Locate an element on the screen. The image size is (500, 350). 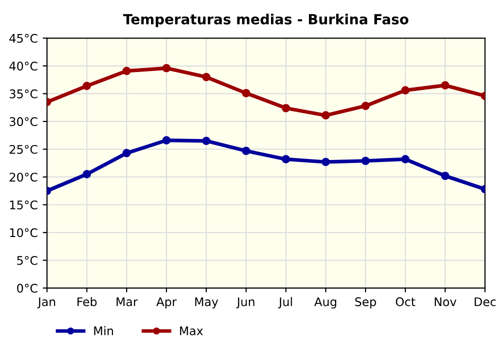
x-tick-label: Jan is located at coordinates (46, 302).